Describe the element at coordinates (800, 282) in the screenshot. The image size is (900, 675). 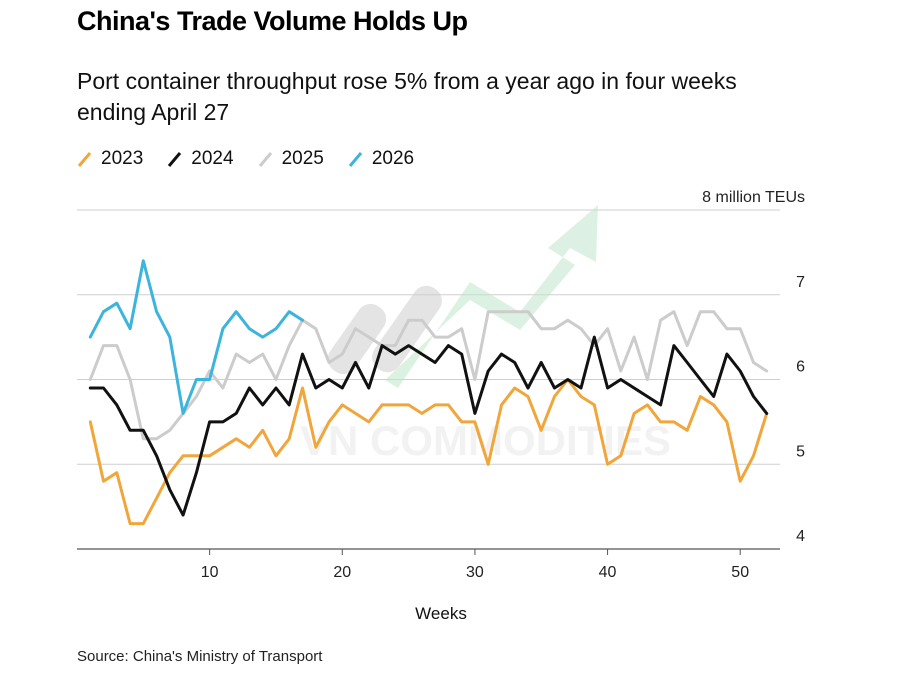
I see `y-tick-label: 7` at that location.